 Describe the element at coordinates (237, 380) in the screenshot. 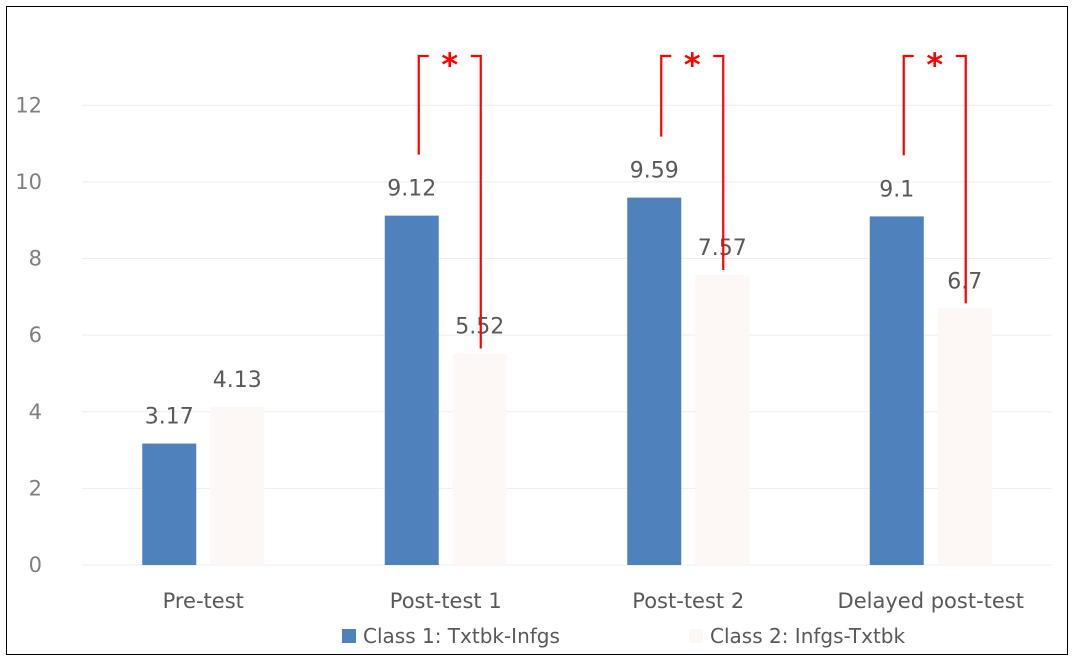

I see `data-label-series2-0: 4.13` at that location.